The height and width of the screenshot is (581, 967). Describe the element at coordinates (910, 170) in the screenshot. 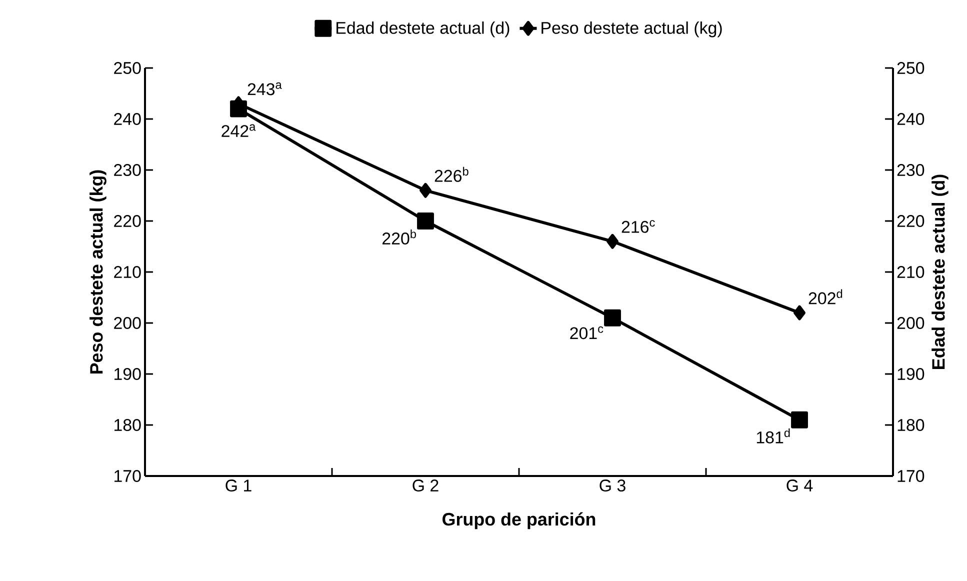

I see `y2-tick-label: 230` at that location.